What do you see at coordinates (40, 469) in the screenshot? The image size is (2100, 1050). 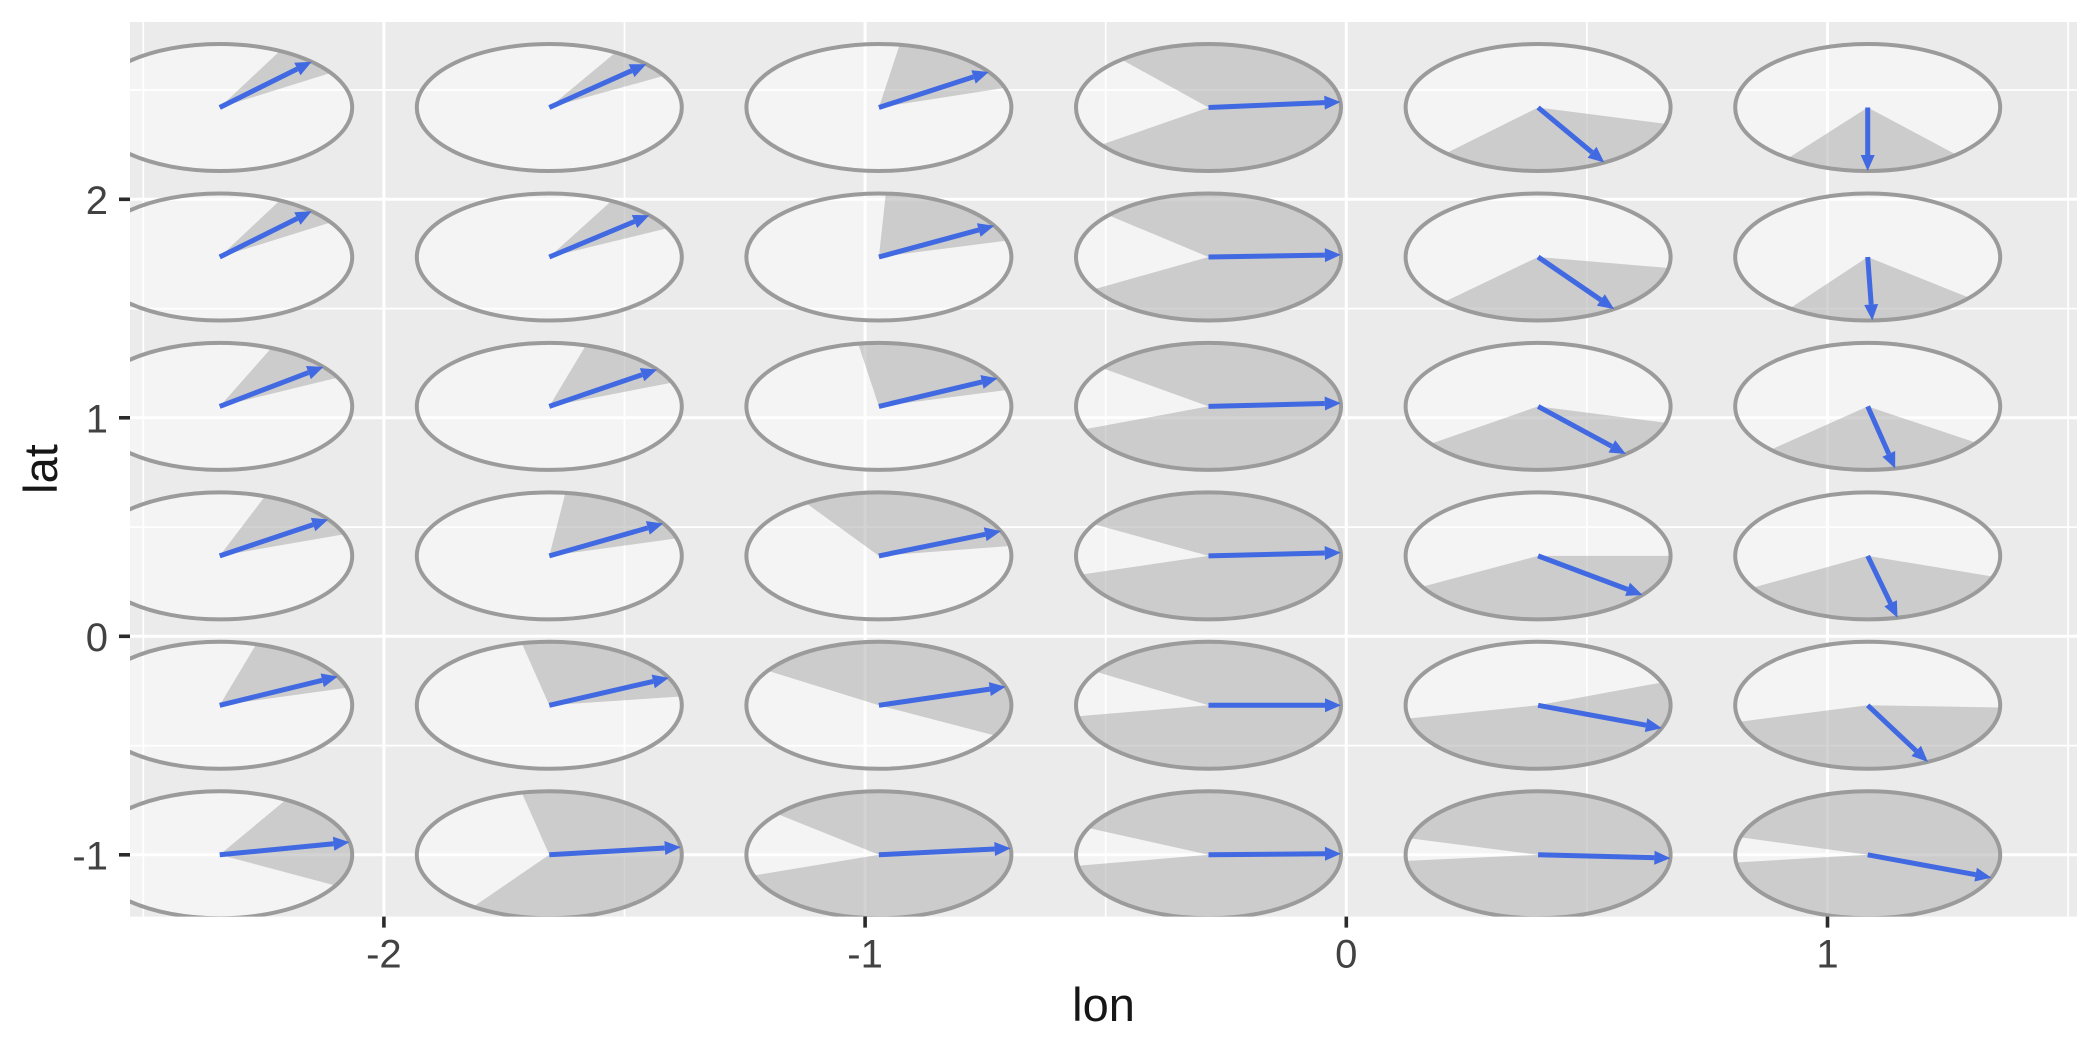 I see `svg-text: lat` at bounding box center [40, 469].